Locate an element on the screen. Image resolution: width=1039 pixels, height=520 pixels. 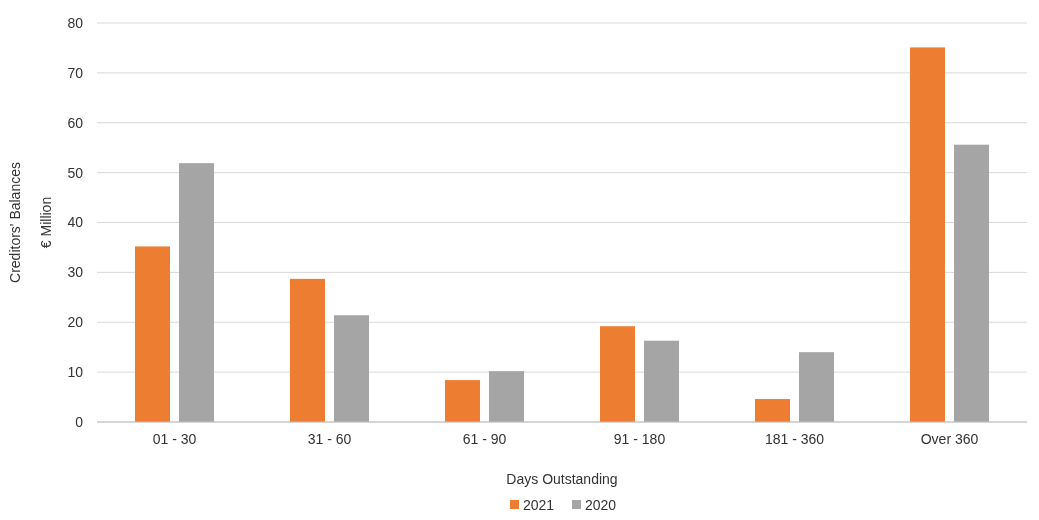
legend-label: 2020 is located at coordinates (601, 505).